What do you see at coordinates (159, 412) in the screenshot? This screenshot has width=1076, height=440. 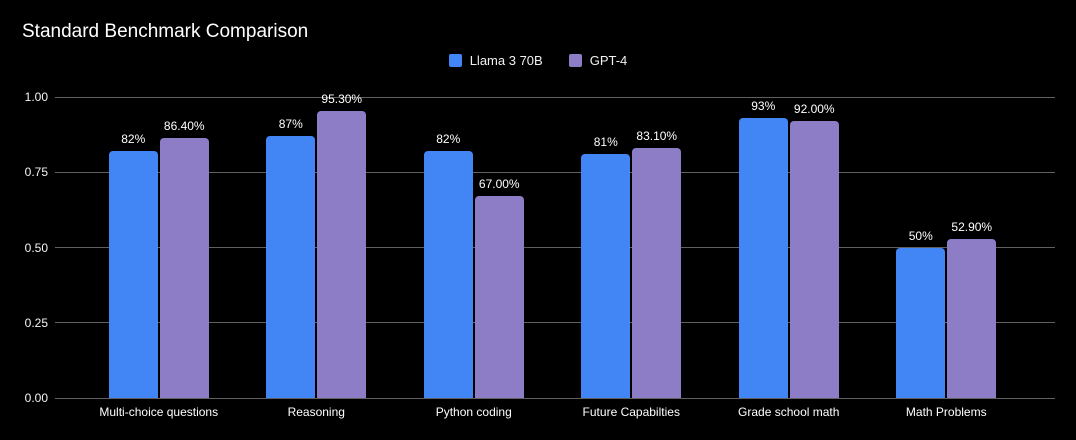 I see `x-axis-category-label: Multi-choice questions` at bounding box center [159, 412].